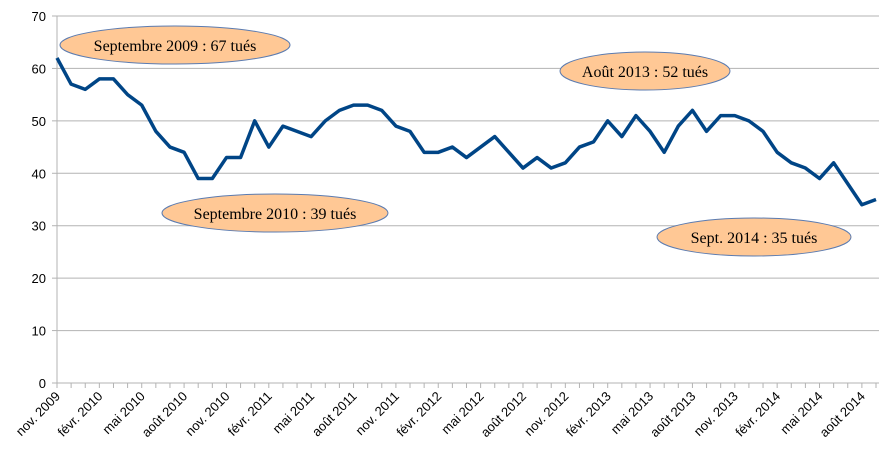 Image resolution: width=879 pixels, height=467 pixels. What do you see at coordinates (39, 121) in the screenshot?
I see `y-tick-label: 50` at bounding box center [39, 121].